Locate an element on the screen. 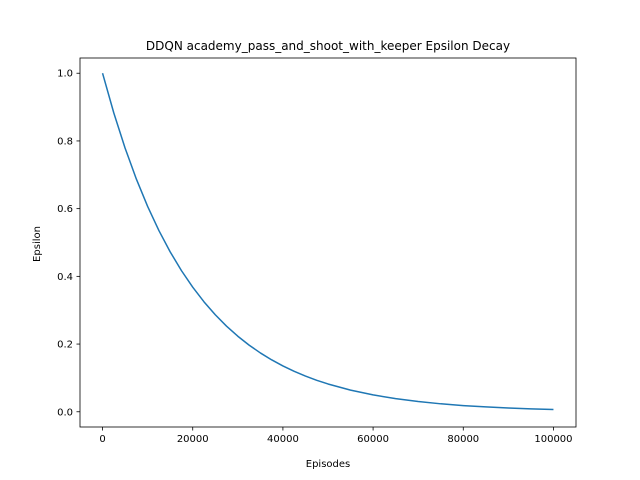  x-tick-label: 100000 is located at coordinates (553, 439).